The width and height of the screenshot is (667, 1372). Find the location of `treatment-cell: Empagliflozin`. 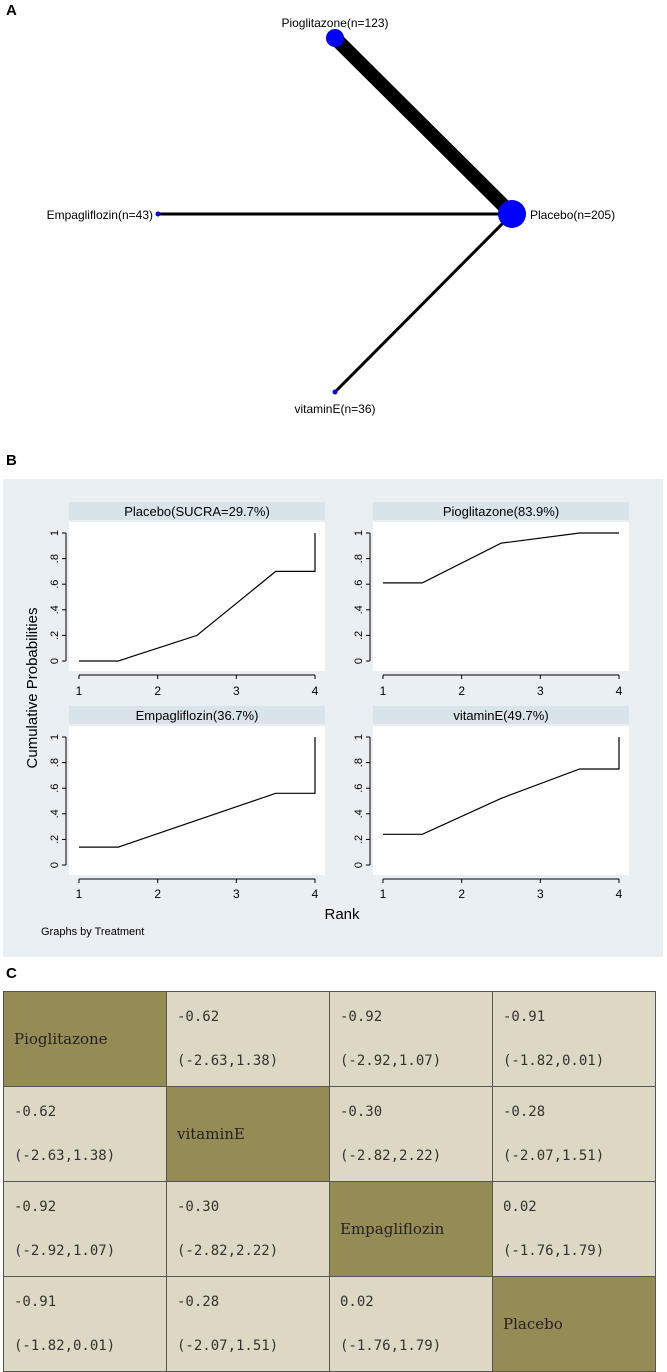

treatment-cell: Empagliflozin is located at coordinates (411, 1229).